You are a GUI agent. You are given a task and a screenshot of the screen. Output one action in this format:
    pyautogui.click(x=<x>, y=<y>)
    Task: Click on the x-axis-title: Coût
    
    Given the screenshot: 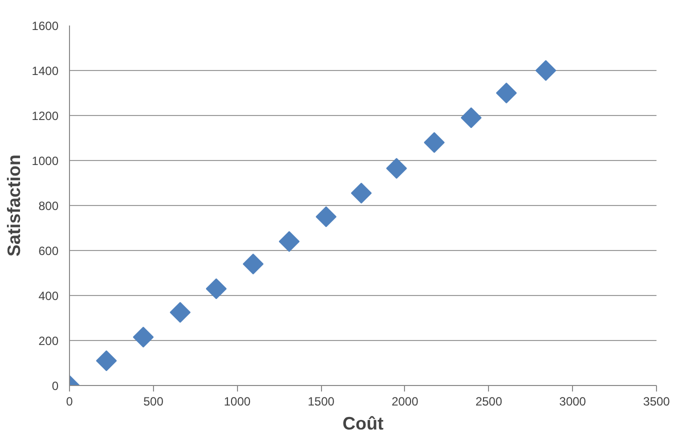 What is the action you would take?
    pyautogui.click(x=363, y=424)
    